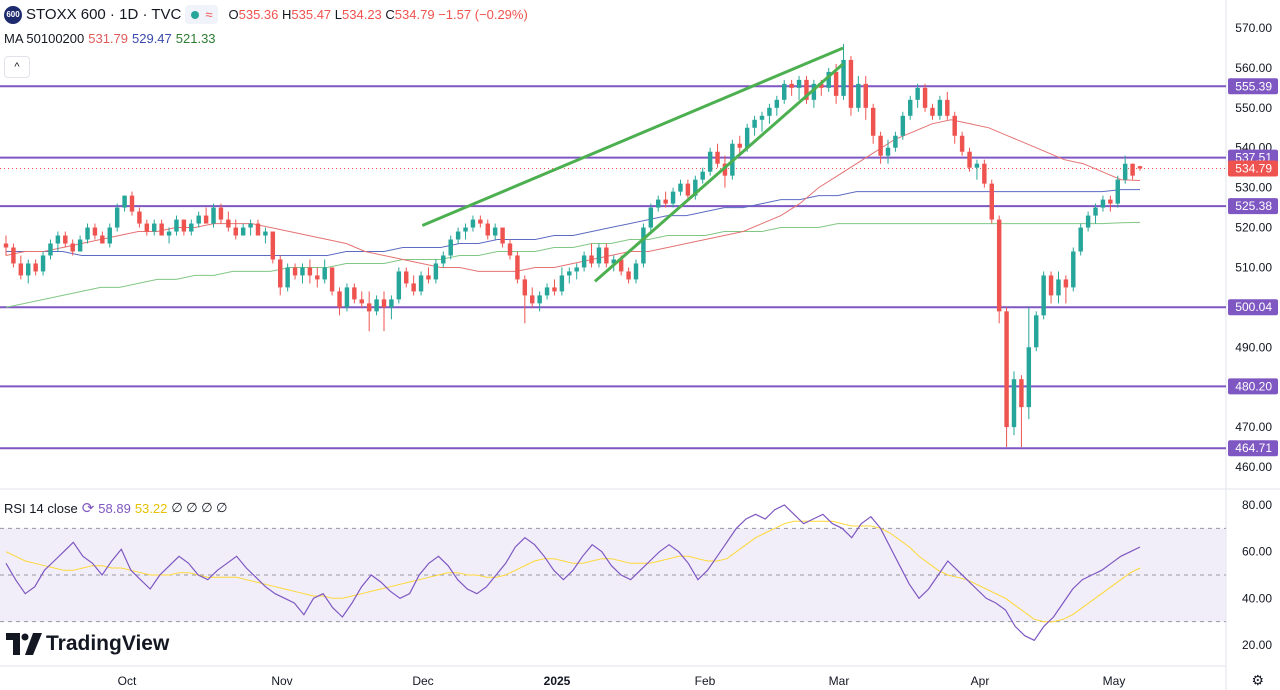 The width and height of the screenshot is (1280, 690). Describe the element at coordinates (13, 14) in the screenshot. I see `index-logo: 600` at that location.